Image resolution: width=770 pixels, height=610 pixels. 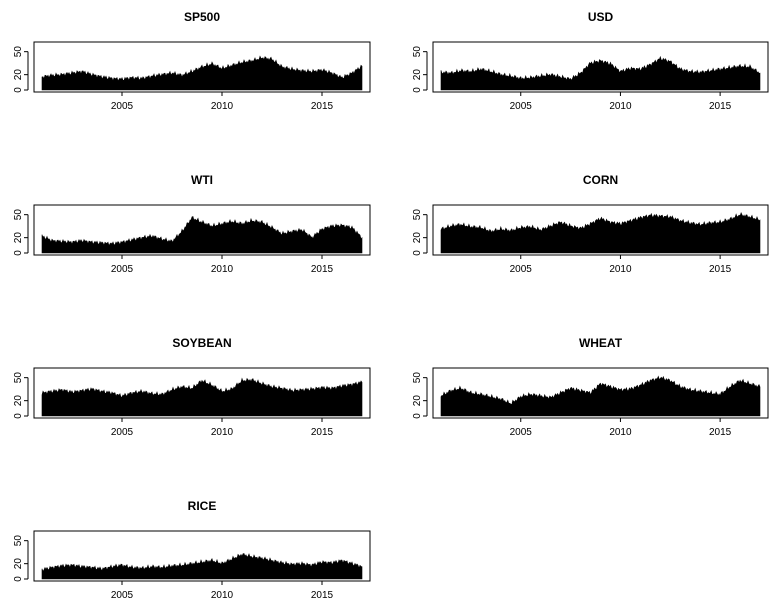 I want to click on series-area-corn, so click(x=600, y=232).